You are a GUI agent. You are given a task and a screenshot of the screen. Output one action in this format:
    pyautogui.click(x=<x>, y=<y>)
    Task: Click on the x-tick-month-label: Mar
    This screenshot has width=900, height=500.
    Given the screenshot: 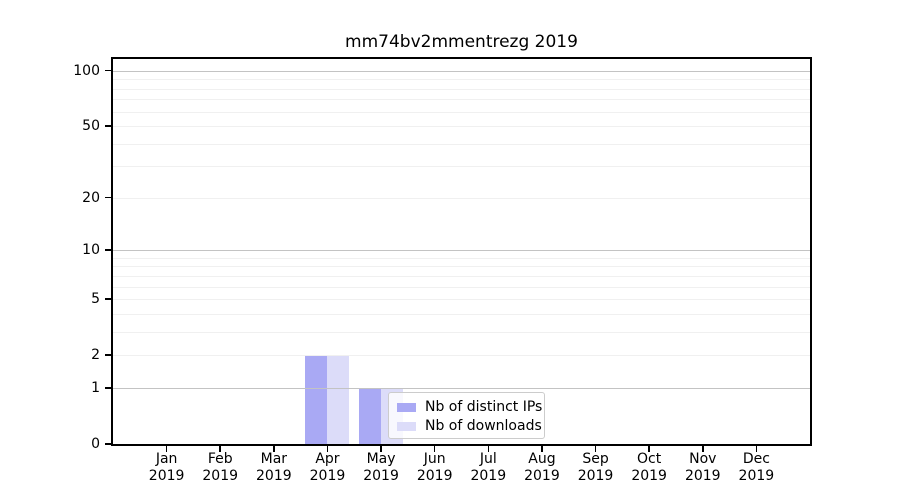 What is the action you would take?
    pyautogui.click(x=274, y=459)
    